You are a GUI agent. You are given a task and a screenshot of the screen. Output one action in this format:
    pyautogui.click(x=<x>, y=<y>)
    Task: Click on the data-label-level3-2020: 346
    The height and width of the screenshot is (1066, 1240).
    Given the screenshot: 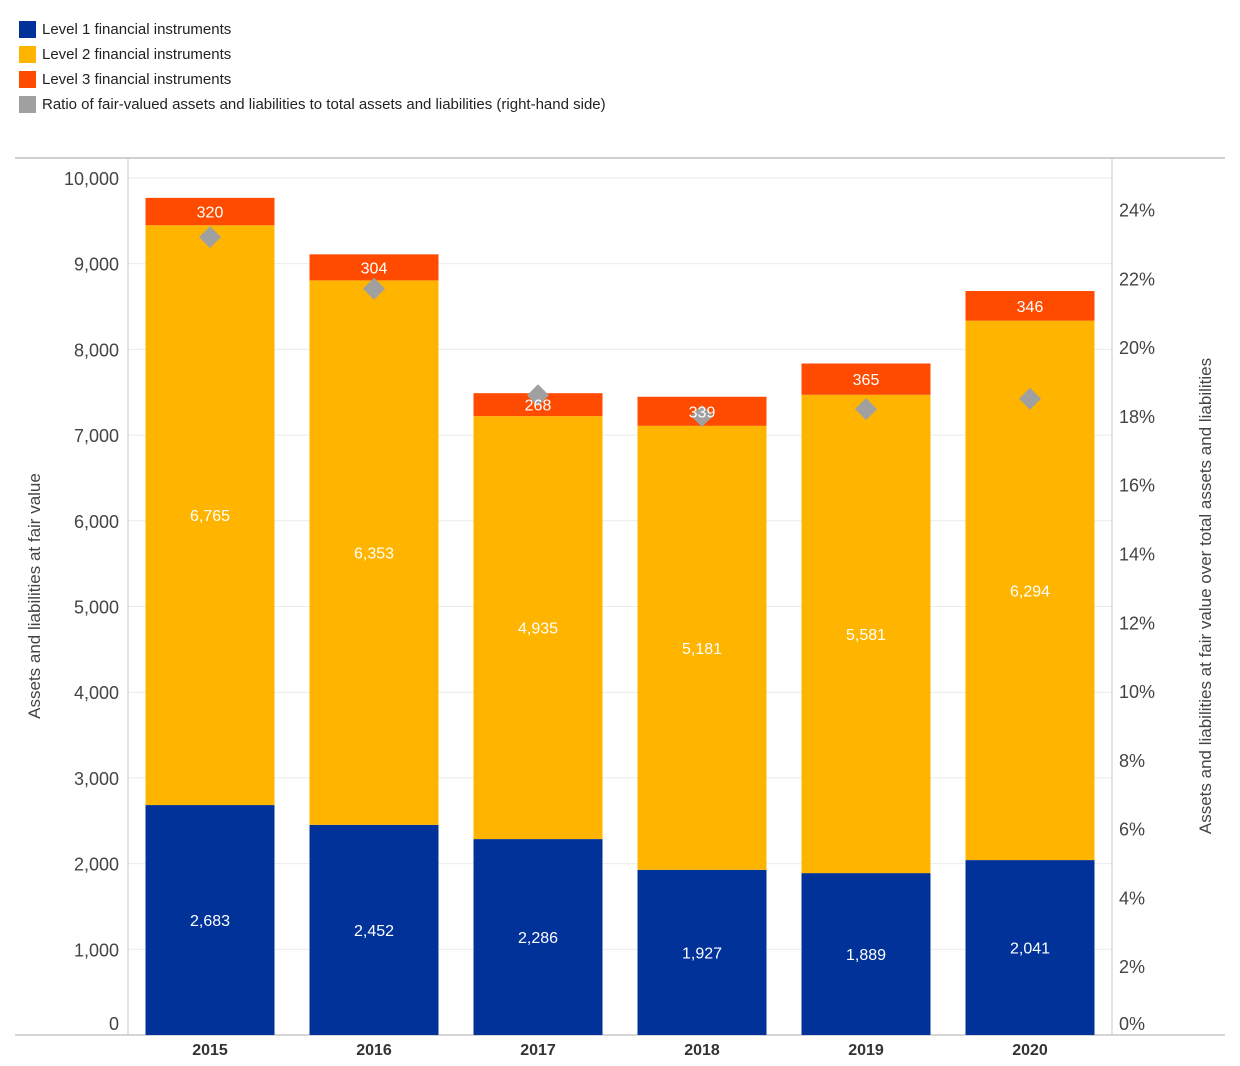 What is the action you would take?
    pyautogui.click(x=1030, y=307)
    